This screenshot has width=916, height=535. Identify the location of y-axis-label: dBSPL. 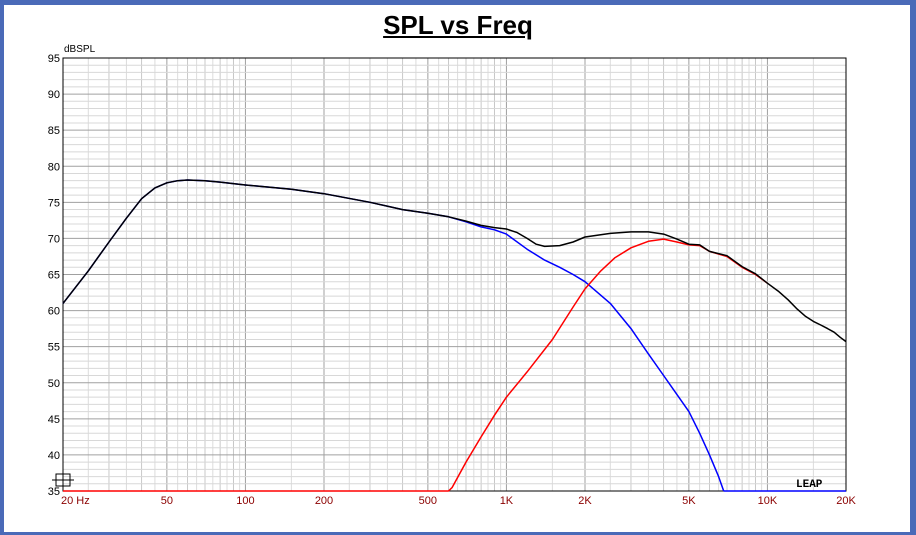
(80, 49).